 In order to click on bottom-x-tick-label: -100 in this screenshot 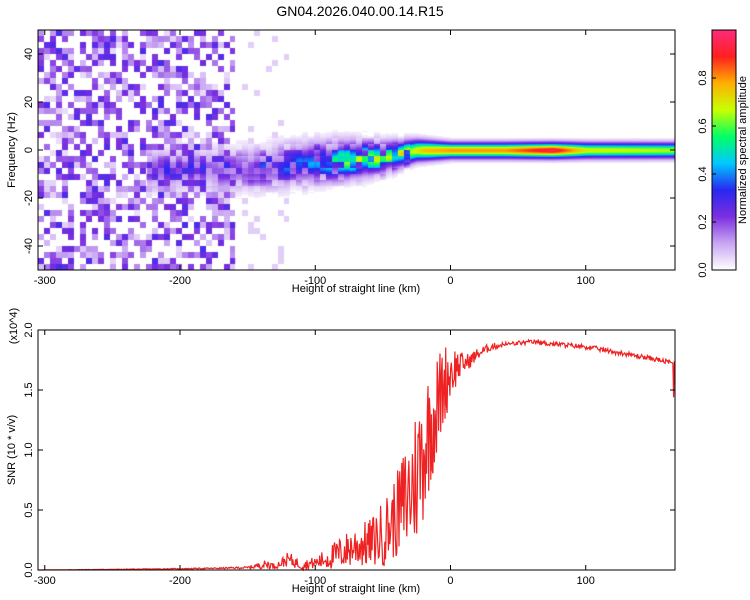, I will do `click(315, 581)`.